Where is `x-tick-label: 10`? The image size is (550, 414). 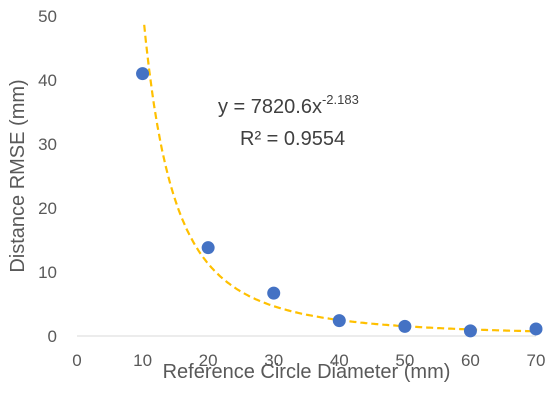
x-tick-label: 10 is located at coordinates (142, 360).